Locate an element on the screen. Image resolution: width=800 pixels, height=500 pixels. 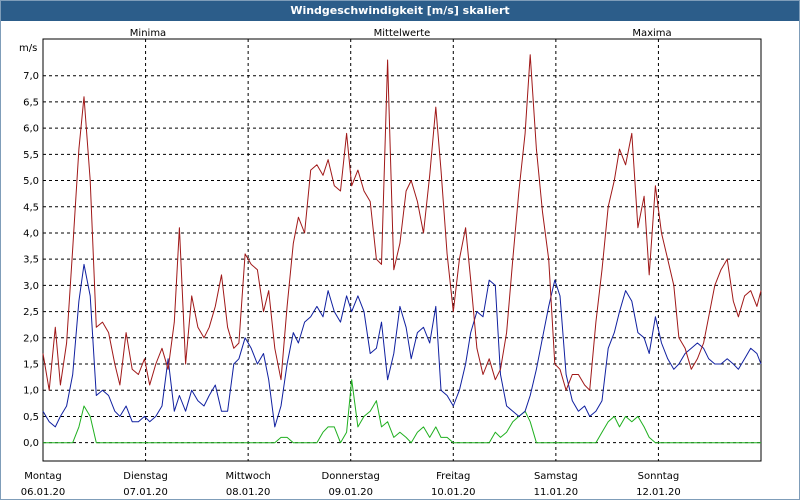
day-name-label: Dienstag is located at coordinates (145, 476).